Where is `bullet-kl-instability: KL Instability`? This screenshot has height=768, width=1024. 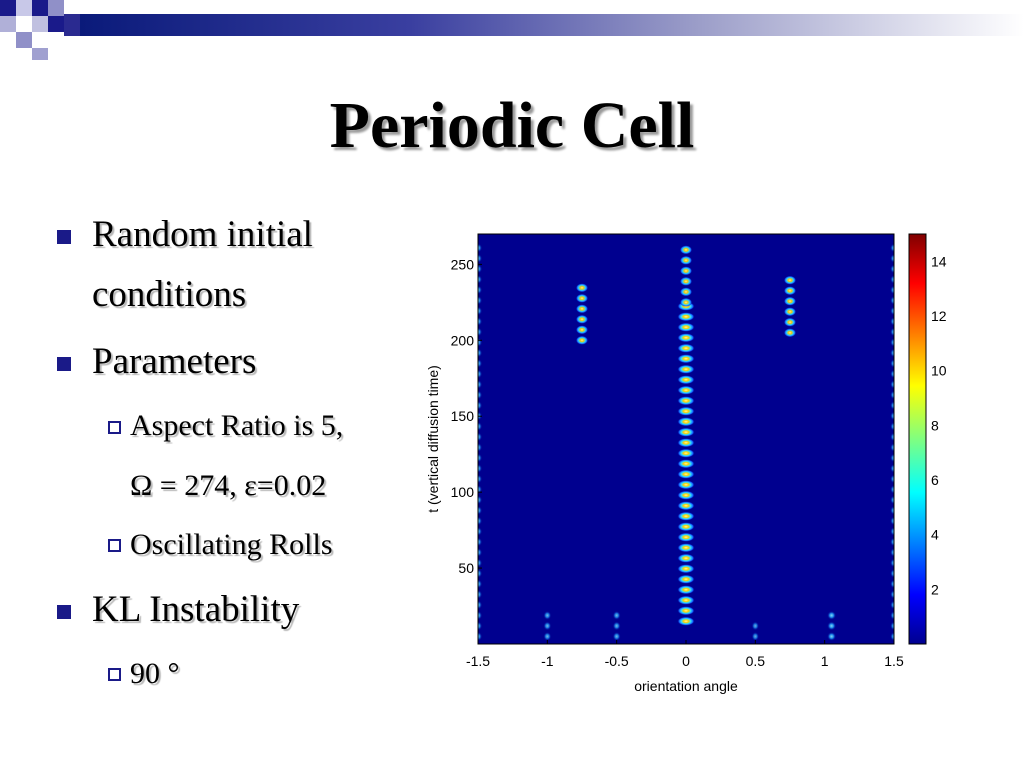
bullet-kl-instability: KL Instability is located at coordinates (195, 610).